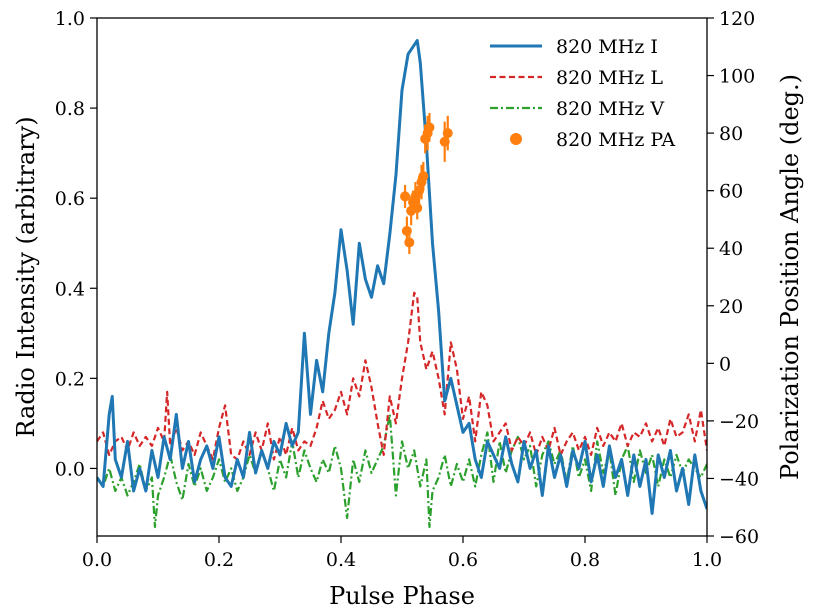 The height and width of the screenshot is (610, 814). Describe the element at coordinates (219, 560) in the screenshot. I see `x-tick-label: 0.2` at that location.